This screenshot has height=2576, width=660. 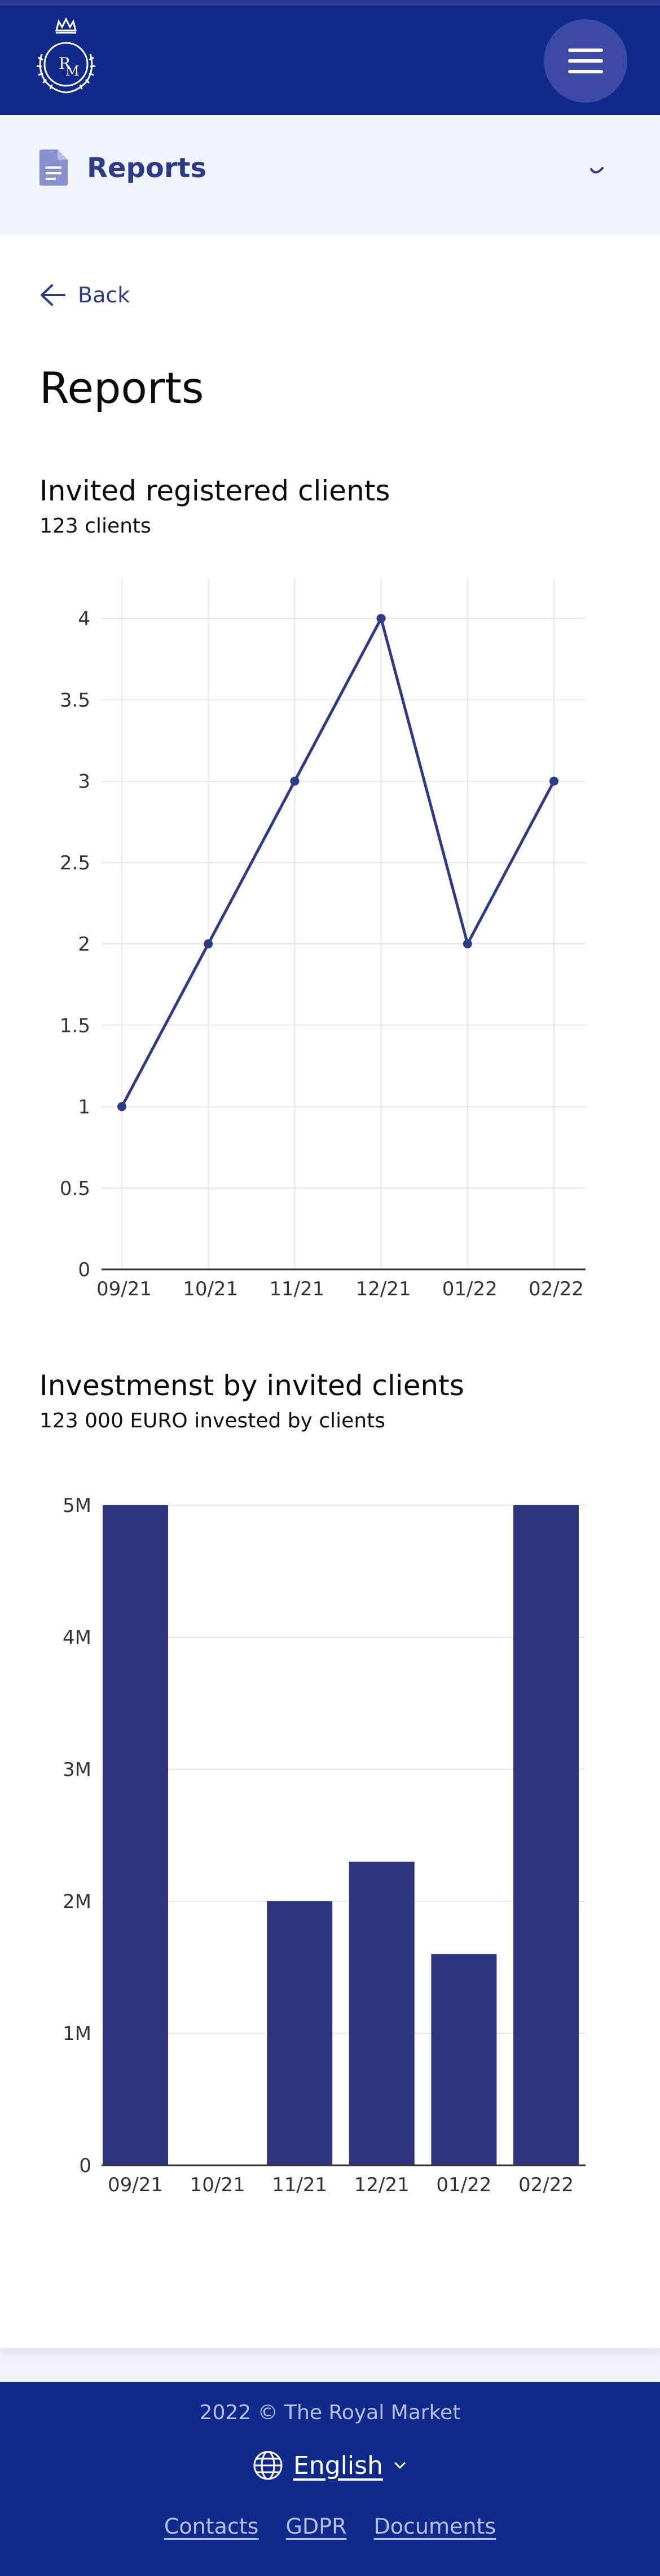 I want to click on bar-chart-y-tick: 3M, so click(x=77, y=1770).